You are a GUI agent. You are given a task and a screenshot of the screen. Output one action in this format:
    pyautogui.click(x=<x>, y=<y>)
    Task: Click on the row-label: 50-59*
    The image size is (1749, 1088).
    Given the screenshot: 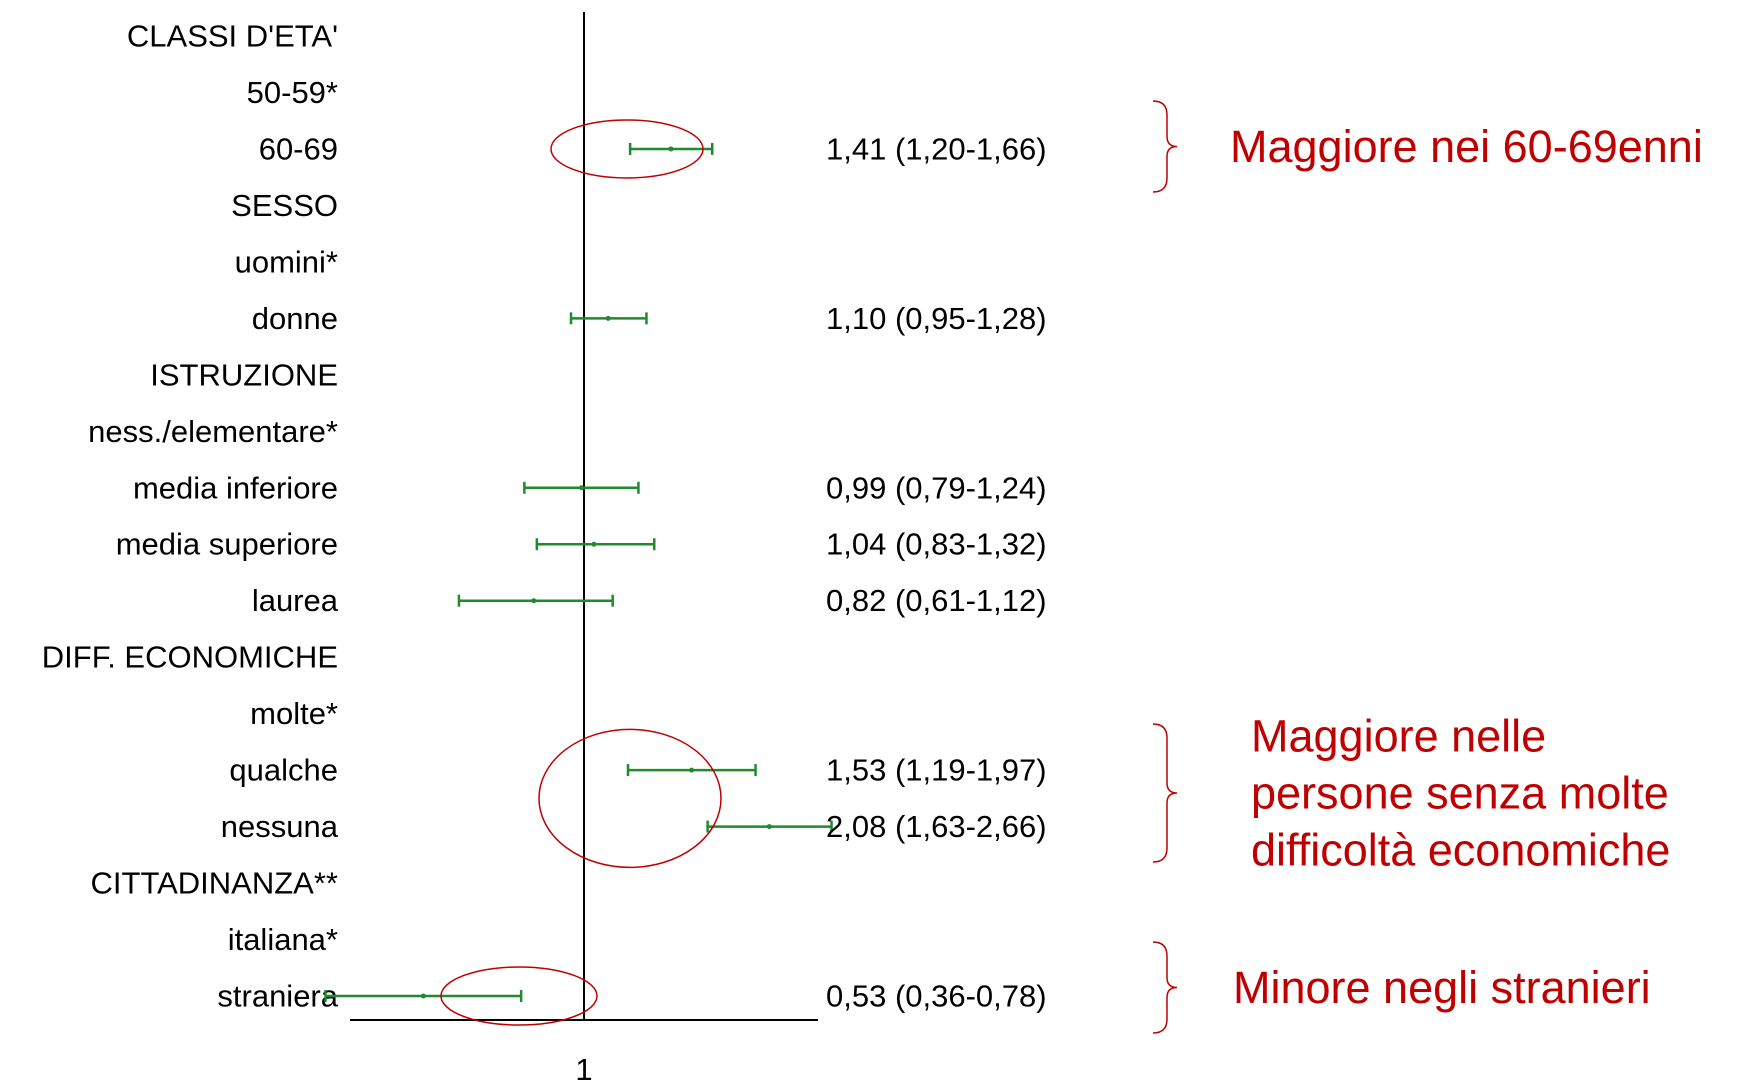 What is the action you would take?
    pyautogui.click(x=292, y=92)
    